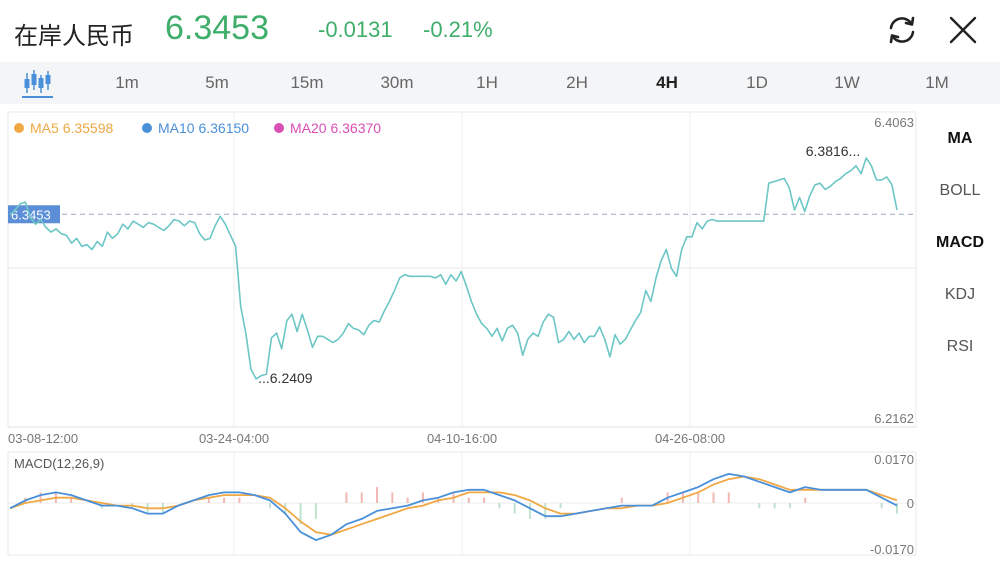 The image size is (1000, 562). I want to click on header-bar: 在岸人民币 6.3453 -0.0131 -0.21%, so click(500, 31).